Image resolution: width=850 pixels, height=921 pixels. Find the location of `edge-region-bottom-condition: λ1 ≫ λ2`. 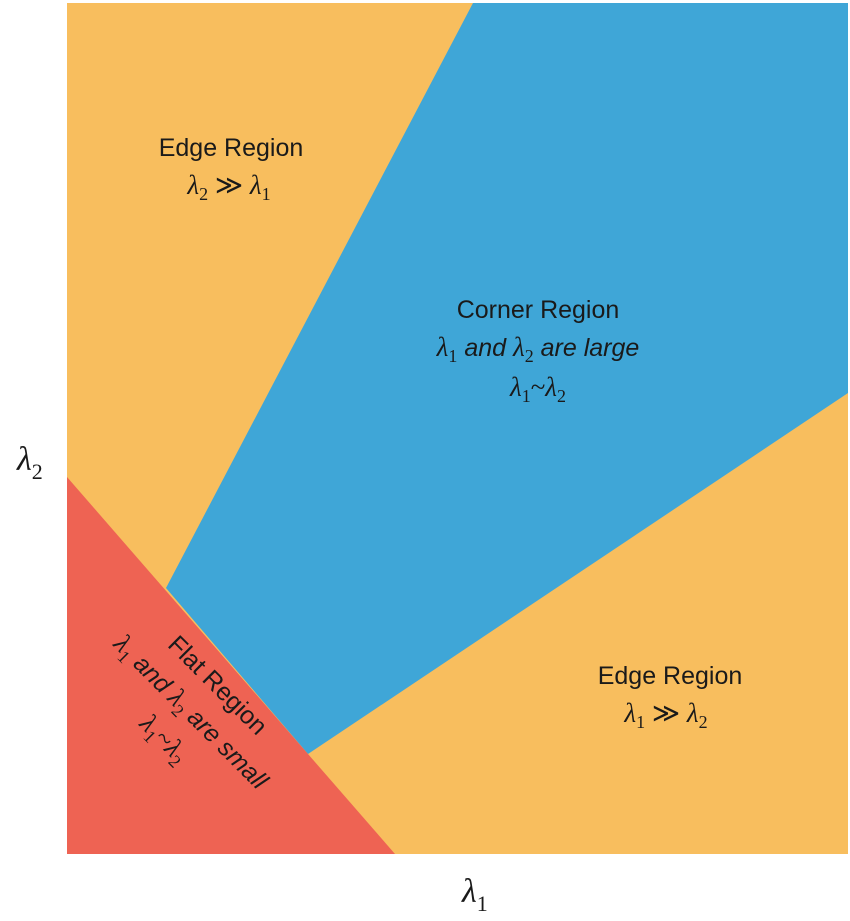

edge-region-bottom-condition: λ1 ≫ λ2 is located at coordinates (665, 715).